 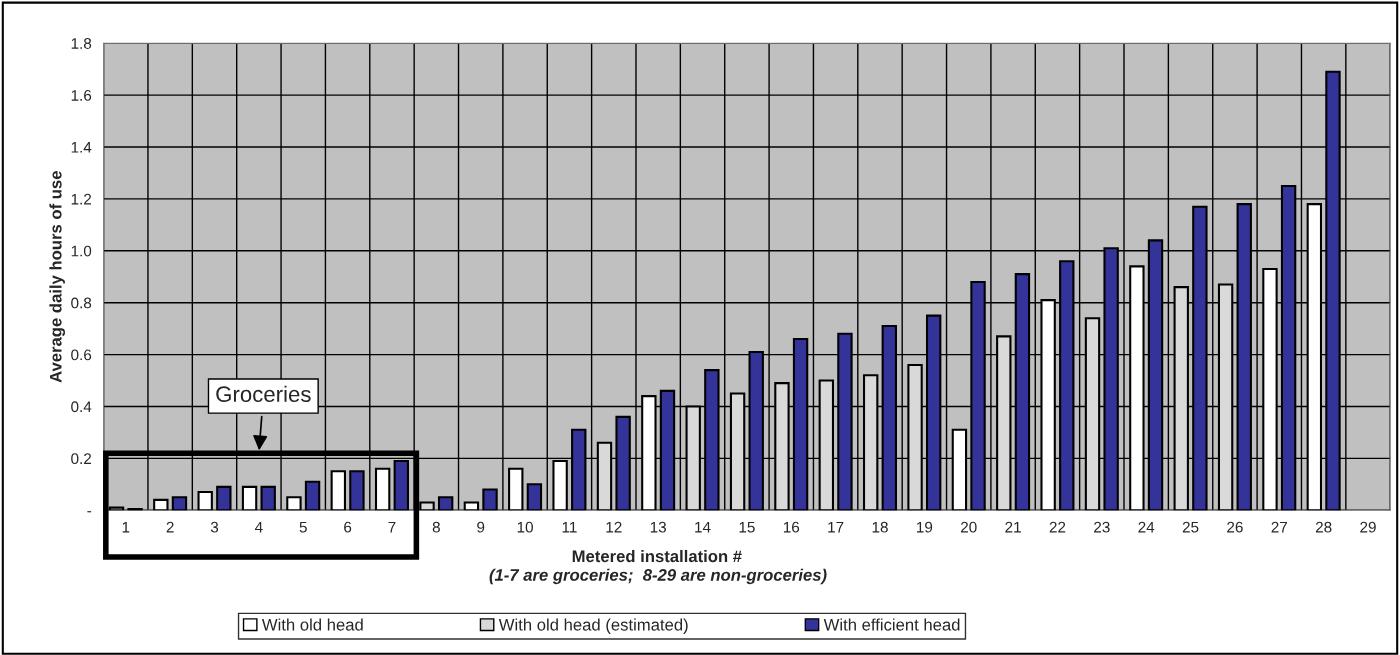 What do you see at coordinates (81, 199) in the screenshot?
I see `y-tick-label: 1.2` at bounding box center [81, 199].